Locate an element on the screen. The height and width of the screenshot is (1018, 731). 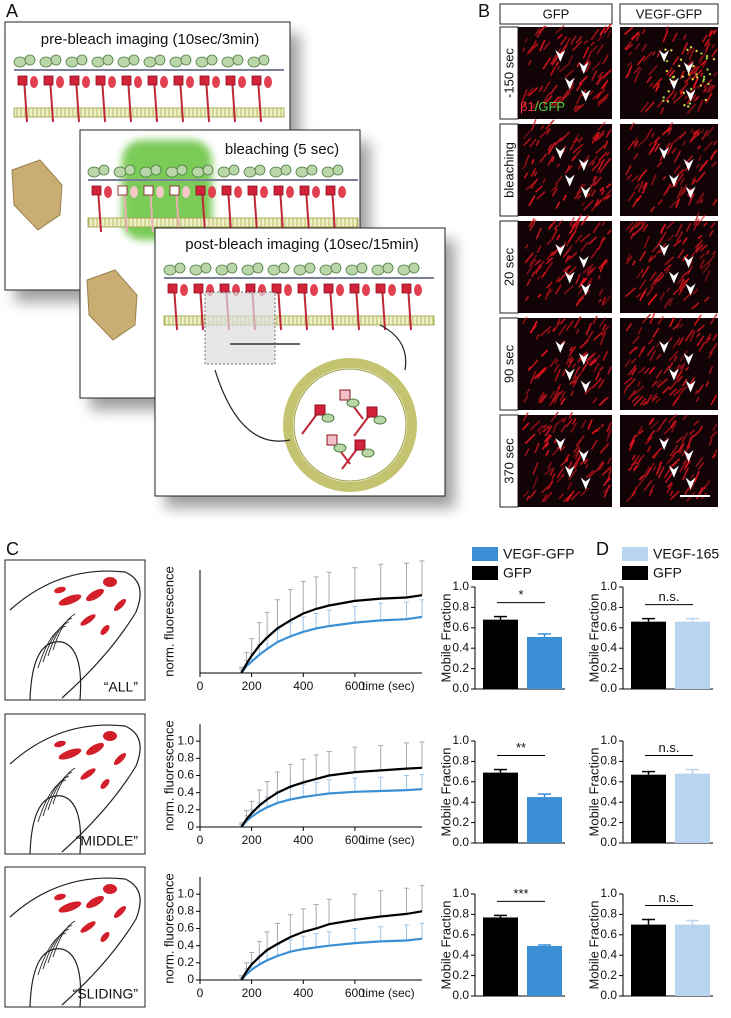
cell-outline is located at coordinates (75, 788).